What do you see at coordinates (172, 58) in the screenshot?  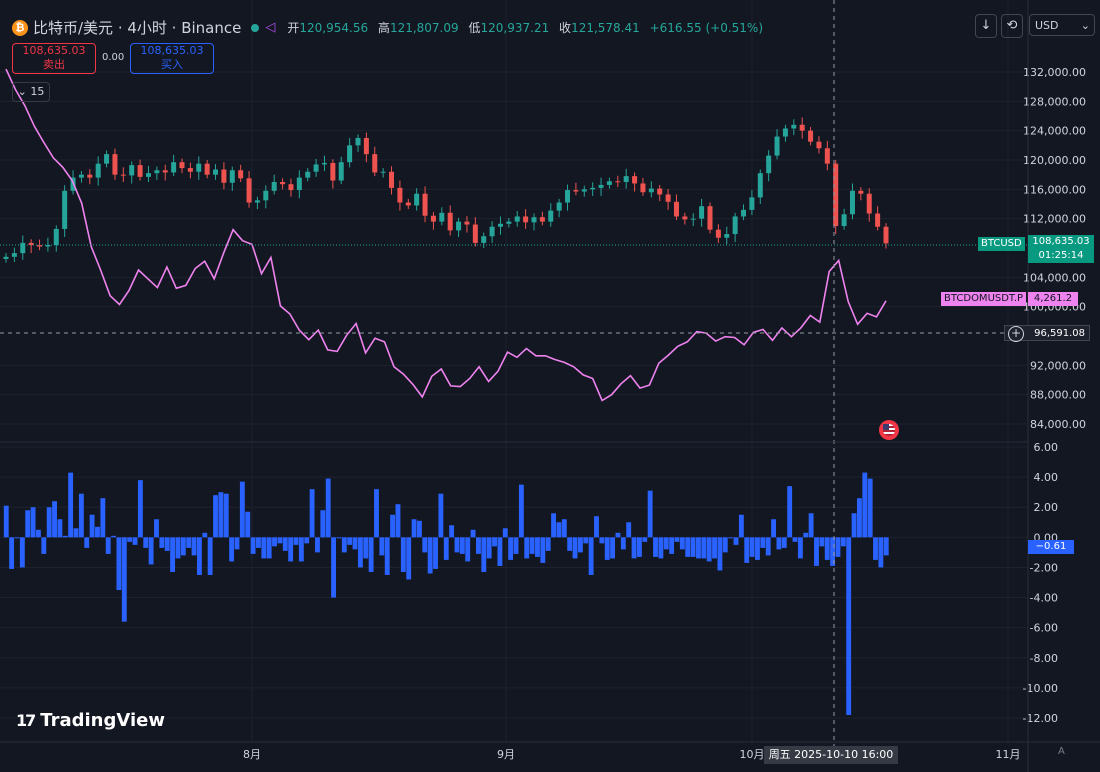 I see `buy-button: 108,635.03 买入` at bounding box center [172, 58].